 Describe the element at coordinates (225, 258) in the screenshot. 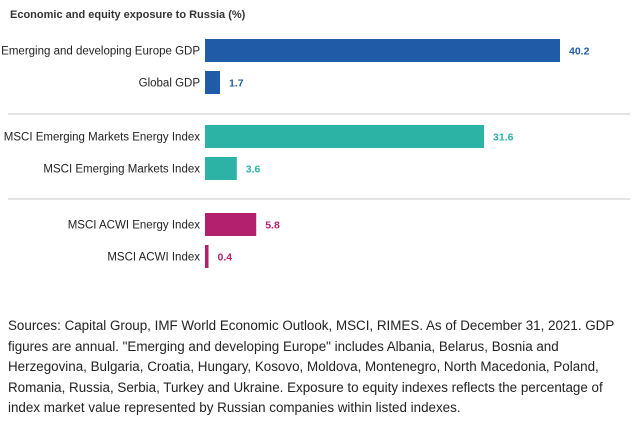

I see `value-label: 0.4` at that location.